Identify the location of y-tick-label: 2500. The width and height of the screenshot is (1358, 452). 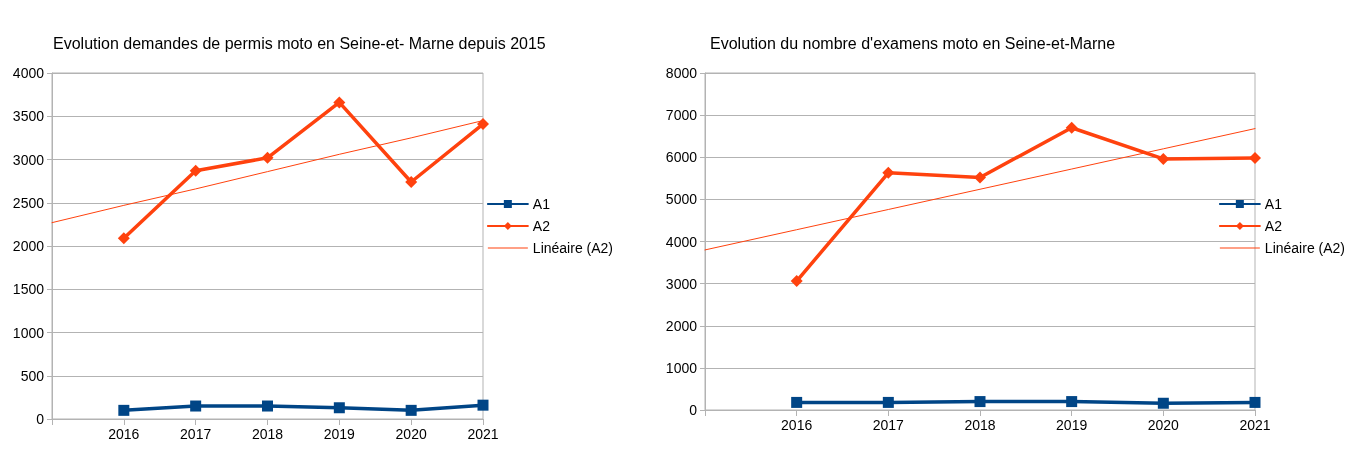
(28, 202).